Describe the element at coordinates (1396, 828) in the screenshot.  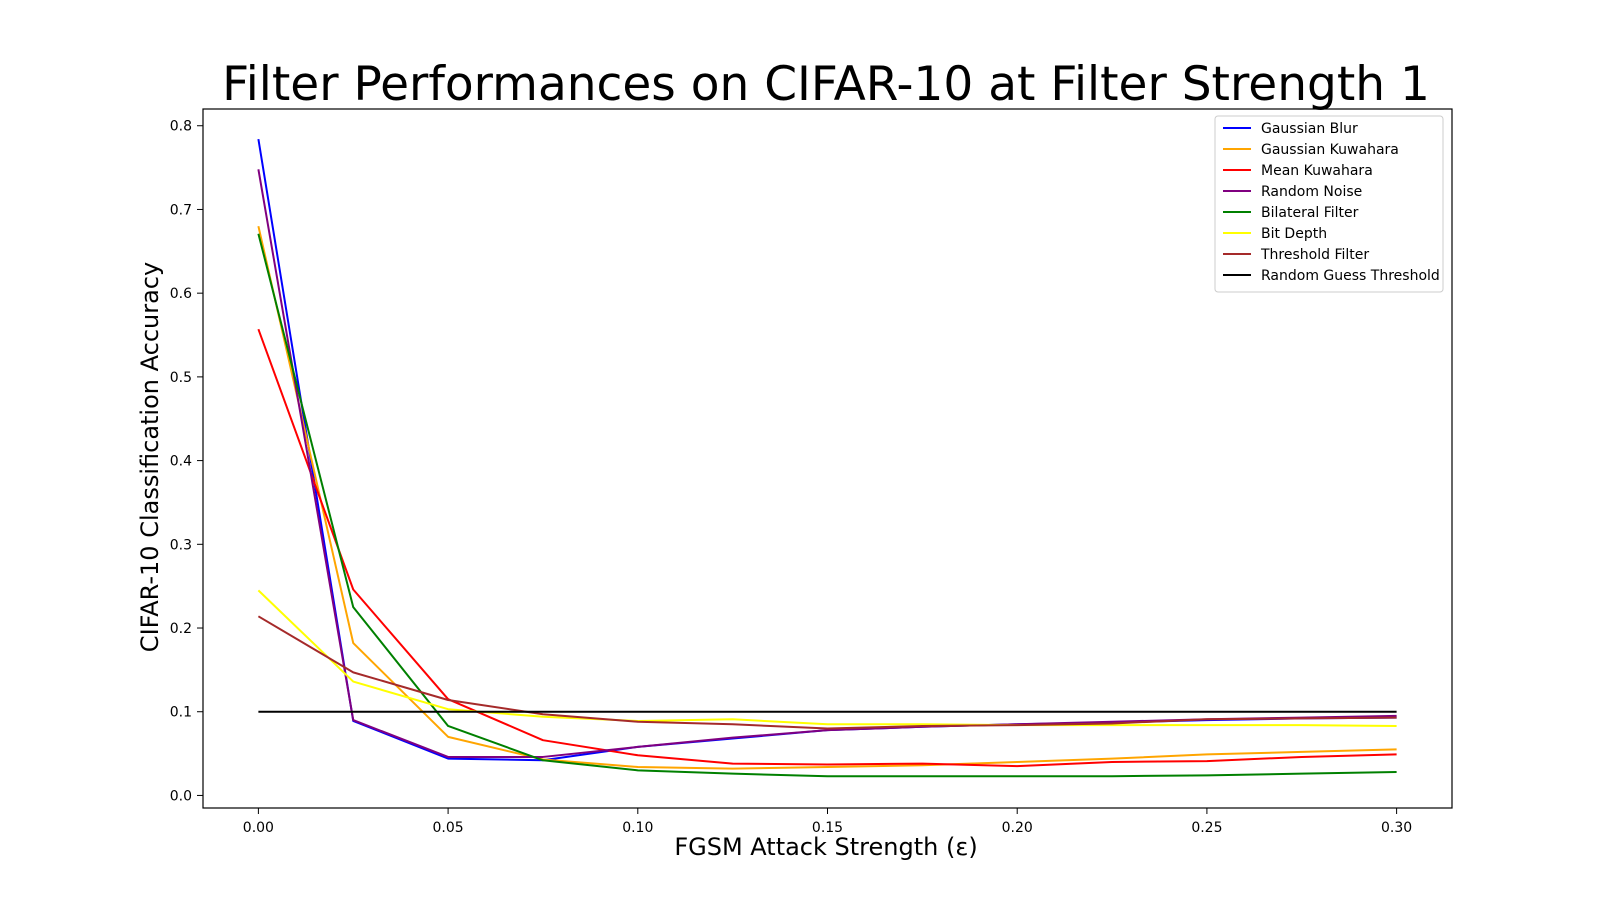
I see `x-tick-label: 0.30` at that location.